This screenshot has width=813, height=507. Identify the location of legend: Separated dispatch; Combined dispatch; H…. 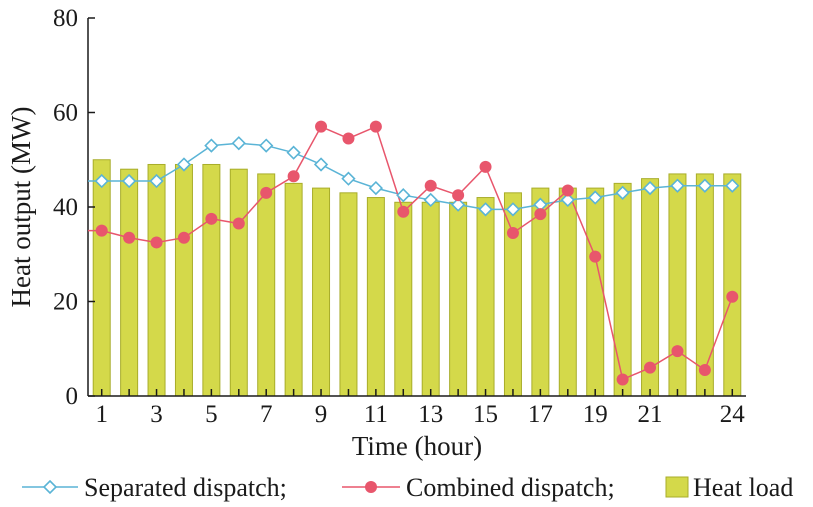
(407, 487).